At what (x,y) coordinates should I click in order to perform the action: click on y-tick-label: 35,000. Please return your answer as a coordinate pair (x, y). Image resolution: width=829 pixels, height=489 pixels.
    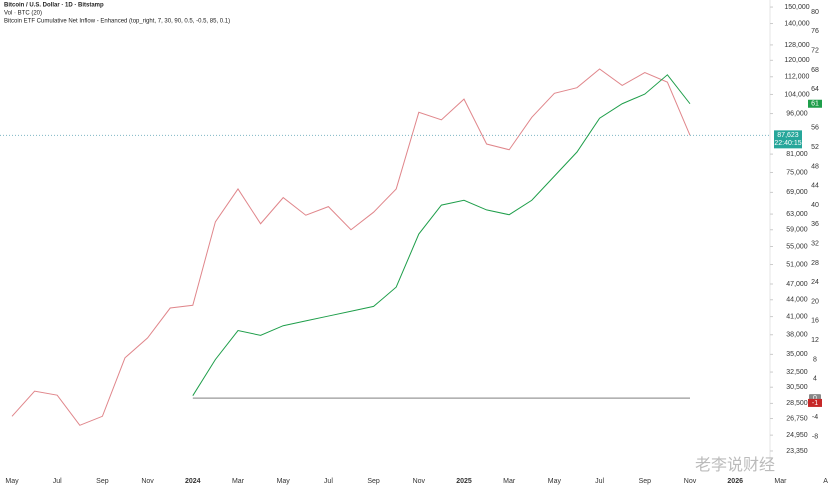
    Looking at the image, I should click on (797, 354).